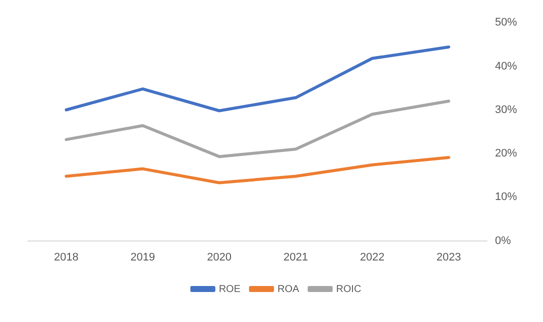 The image size is (543, 322). I want to click on y-tick-label: 10%, so click(506, 197).